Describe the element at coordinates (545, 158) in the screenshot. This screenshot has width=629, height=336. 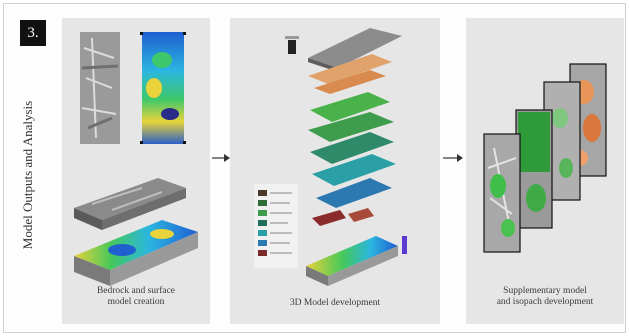
I see `panel-3-graphics` at that location.